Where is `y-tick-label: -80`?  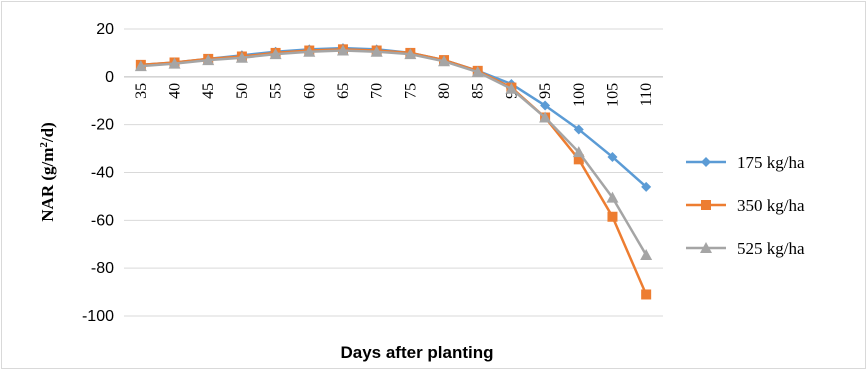 y-tick-label: -80 is located at coordinates (102, 268).